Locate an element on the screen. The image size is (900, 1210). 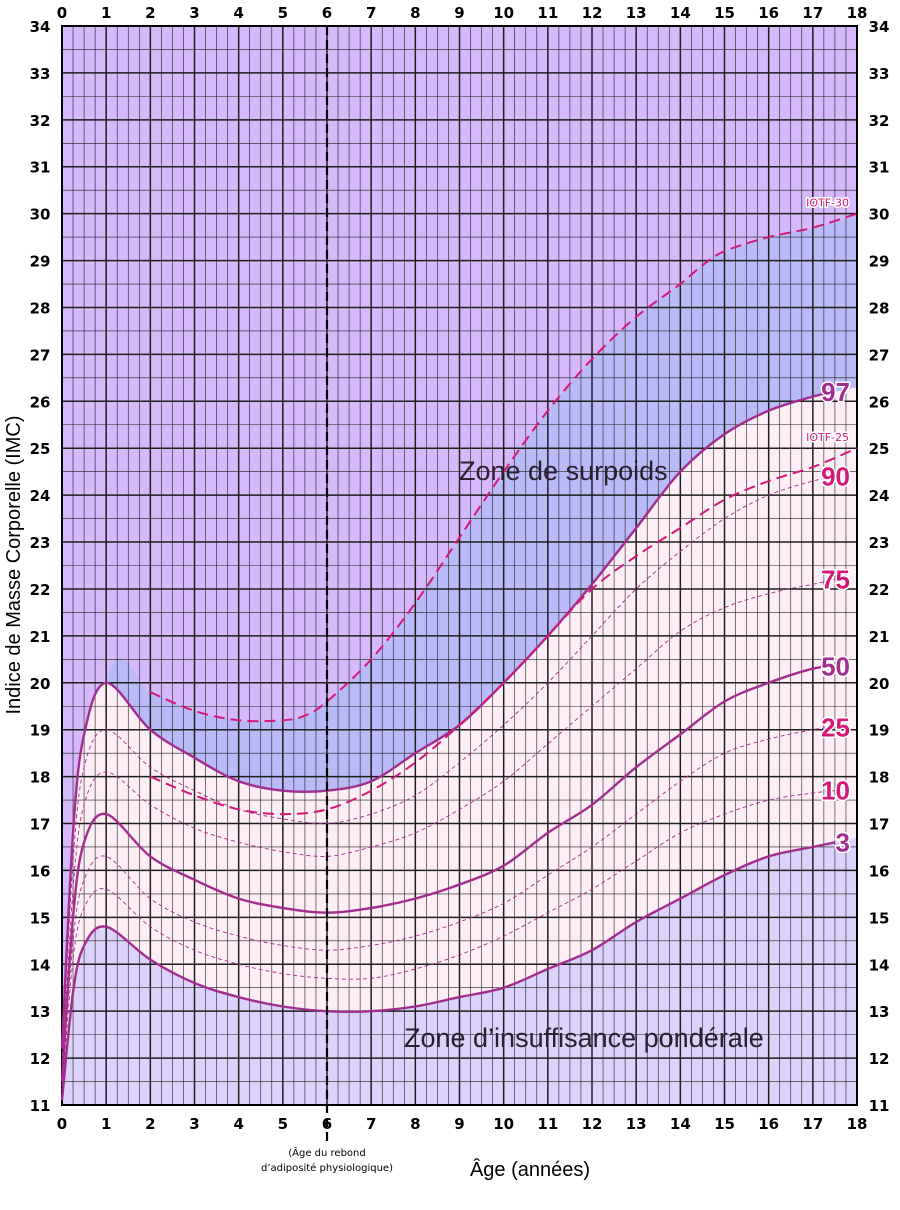
y-tick-label-right: 27 is located at coordinates (879, 355).